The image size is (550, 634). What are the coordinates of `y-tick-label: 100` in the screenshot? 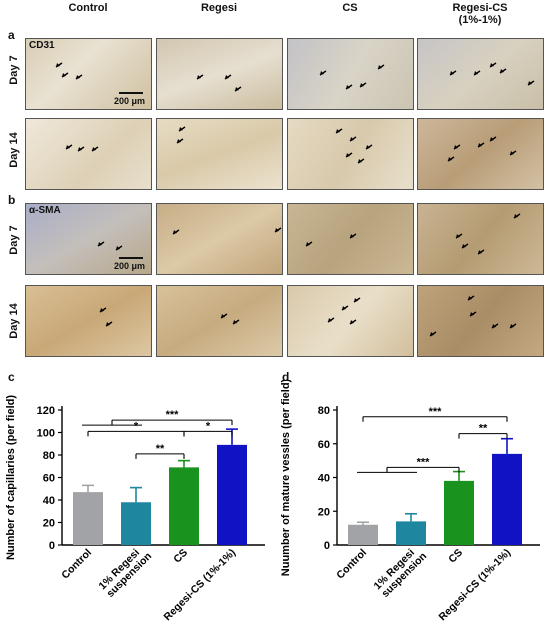 It's located at (46, 434).